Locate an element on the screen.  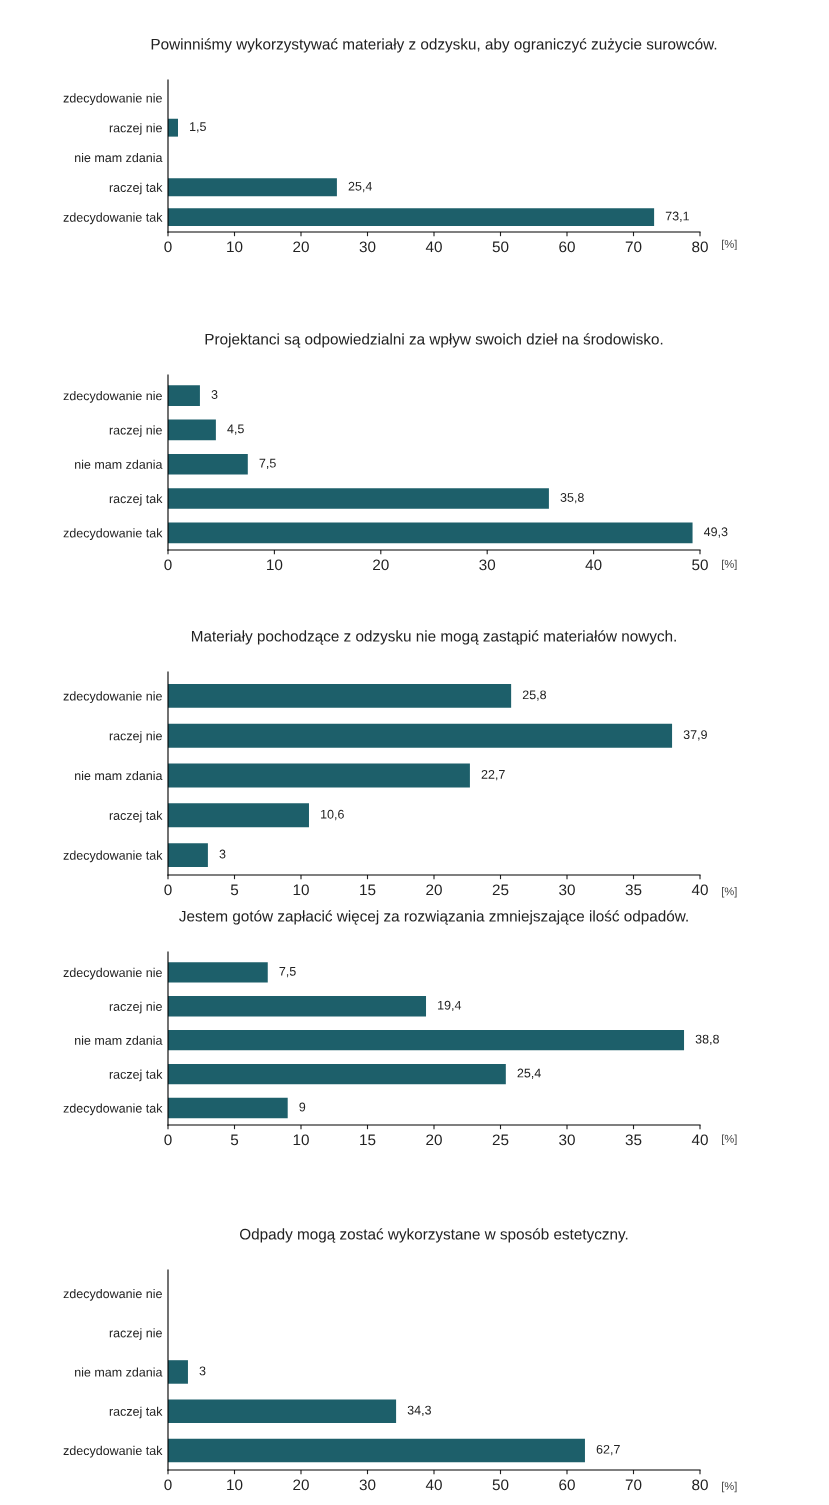
data-label: 34,3 is located at coordinates (419, 1411).